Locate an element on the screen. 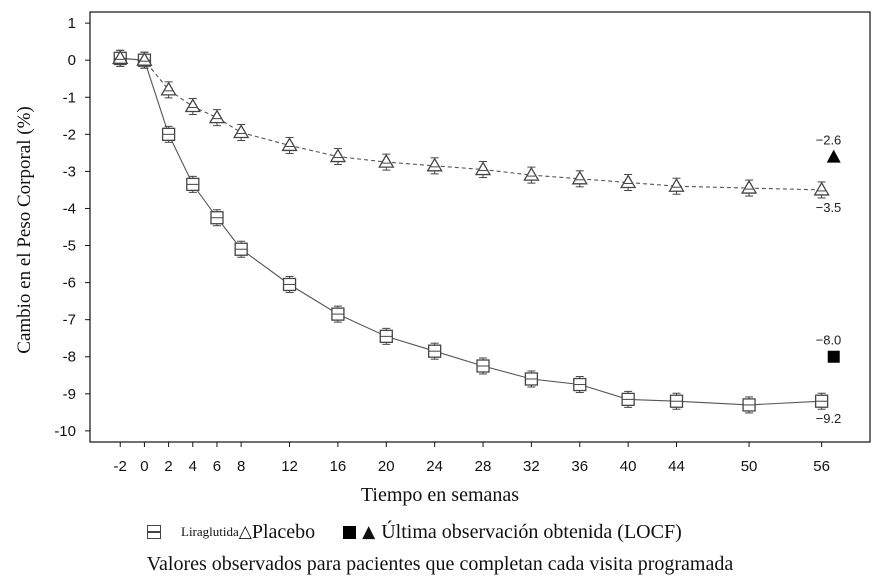 The width and height of the screenshot is (880, 585). x-tick-label: -2 is located at coordinates (120, 466).